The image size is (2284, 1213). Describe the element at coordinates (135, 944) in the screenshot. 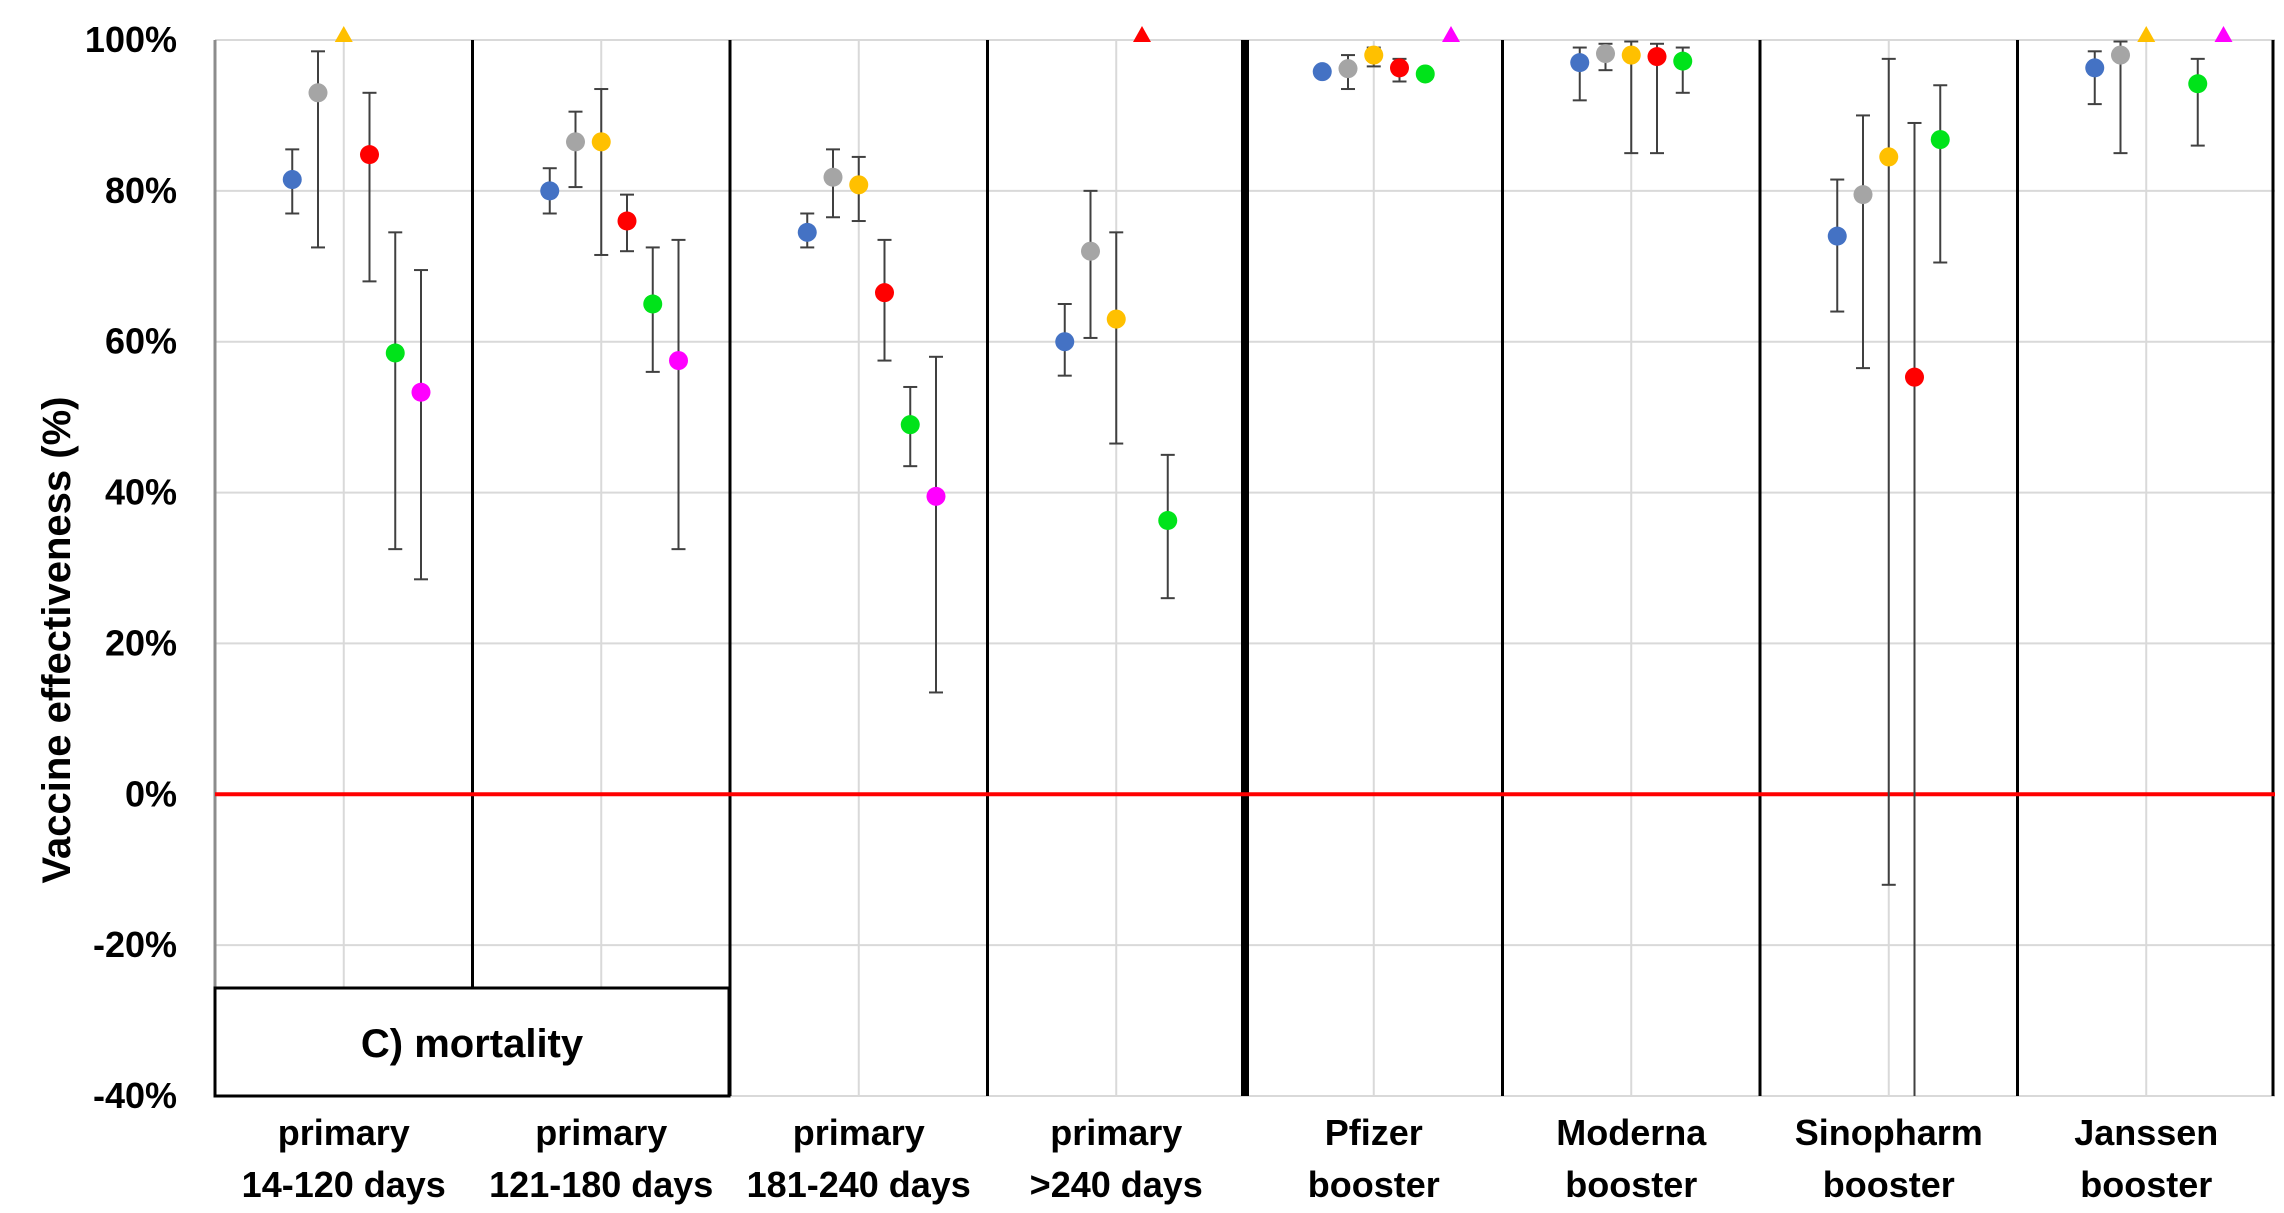

I see `y-tick-label: -20%` at that location.